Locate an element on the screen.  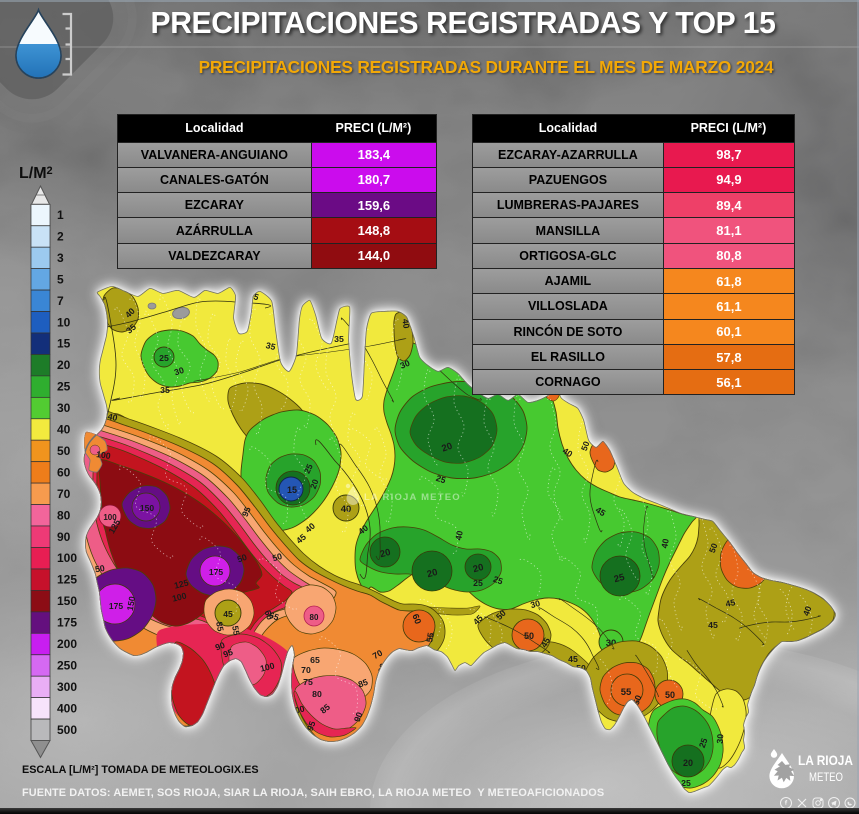
svg-text: 5 is located at coordinates (60, 279).